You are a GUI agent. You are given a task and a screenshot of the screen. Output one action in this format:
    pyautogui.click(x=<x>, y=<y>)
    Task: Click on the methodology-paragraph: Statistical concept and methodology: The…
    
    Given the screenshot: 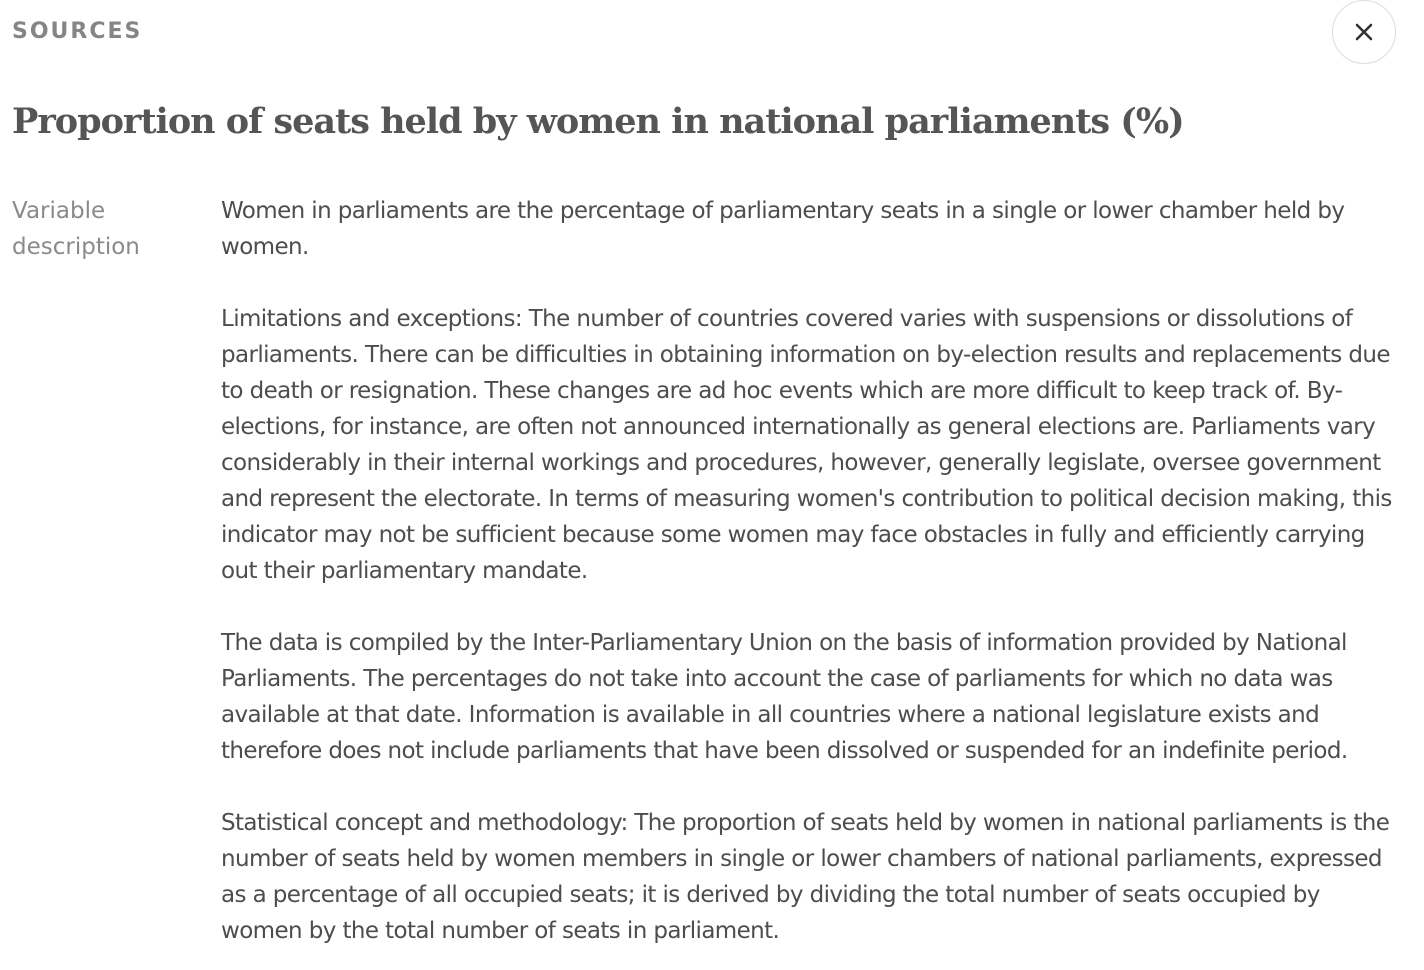 What is the action you would take?
    pyautogui.click(x=805, y=877)
    